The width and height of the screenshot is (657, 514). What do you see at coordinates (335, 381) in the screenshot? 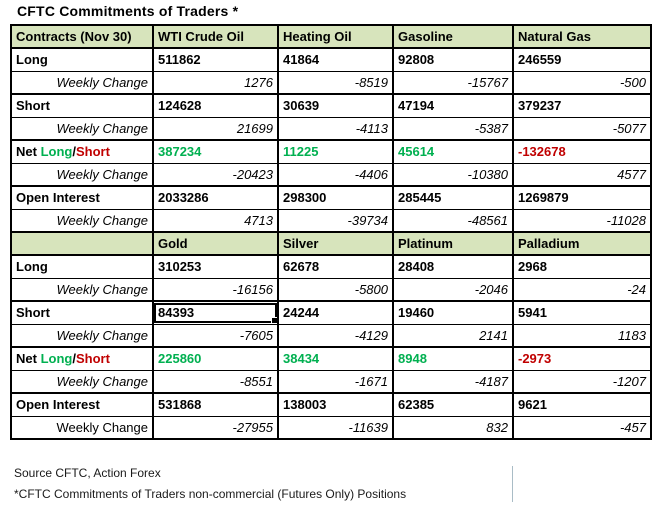
I see `weekly-change-cell: -1671` at bounding box center [335, 381].